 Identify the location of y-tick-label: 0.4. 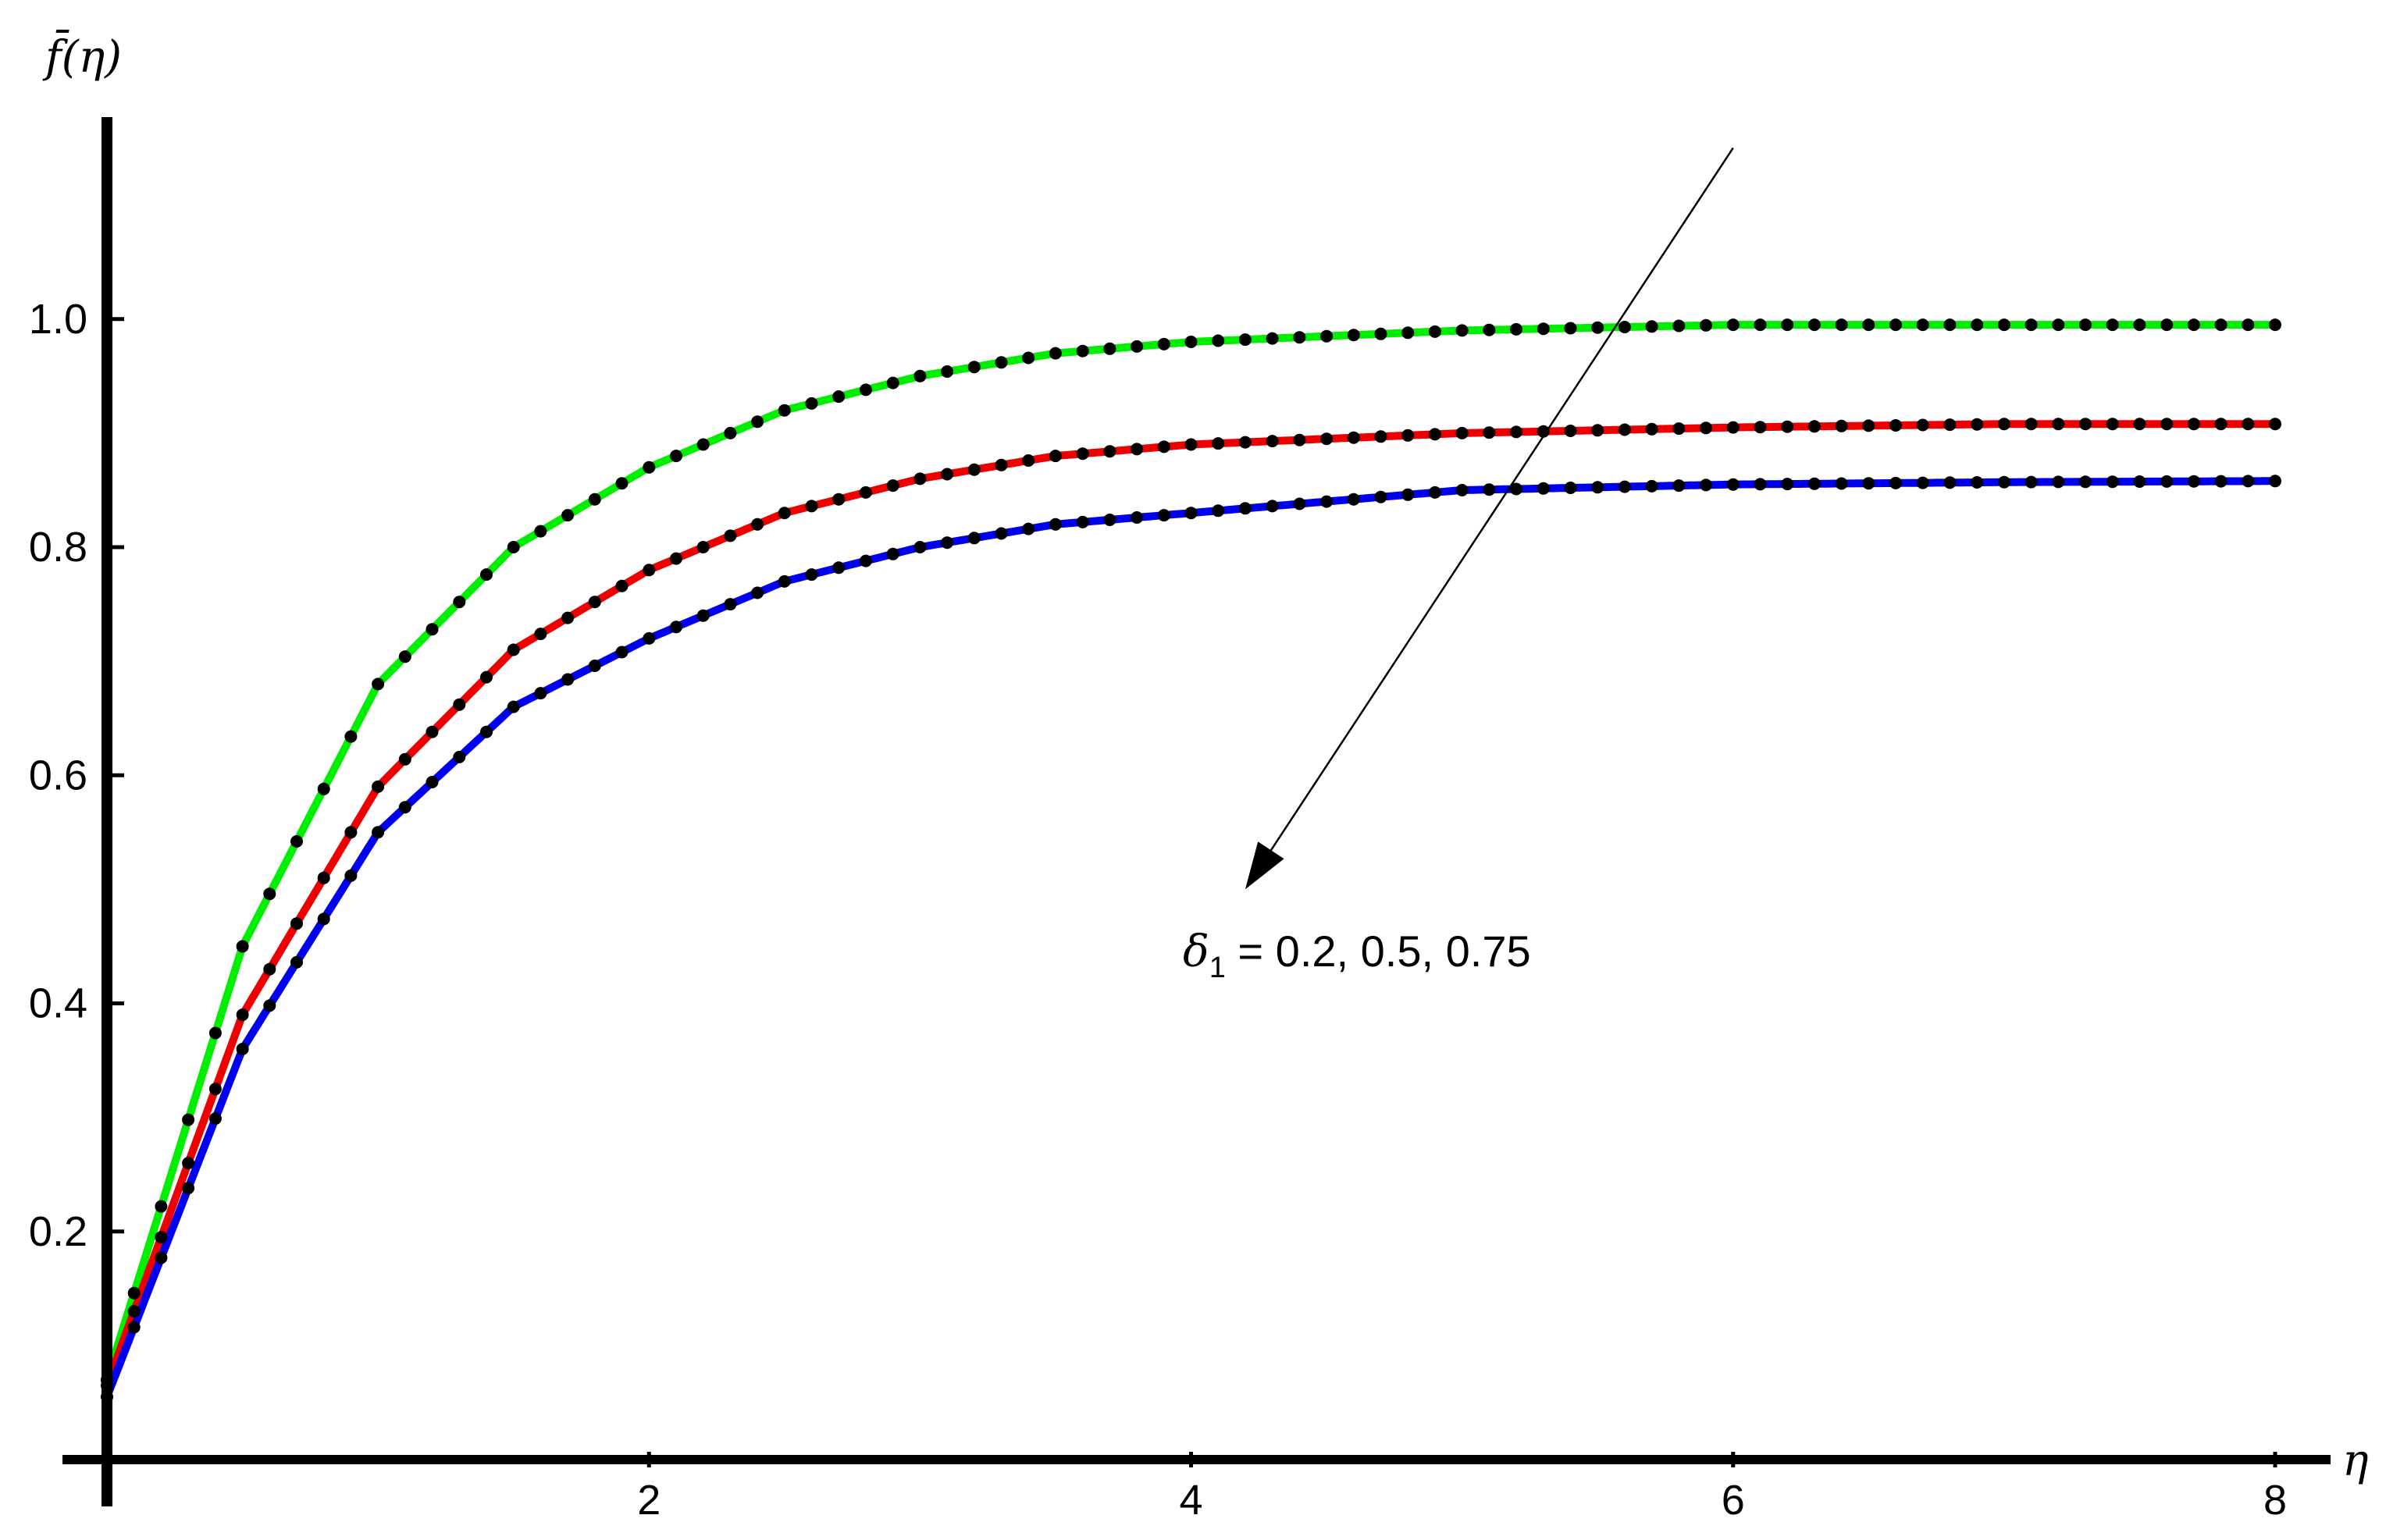
(58, 1003).